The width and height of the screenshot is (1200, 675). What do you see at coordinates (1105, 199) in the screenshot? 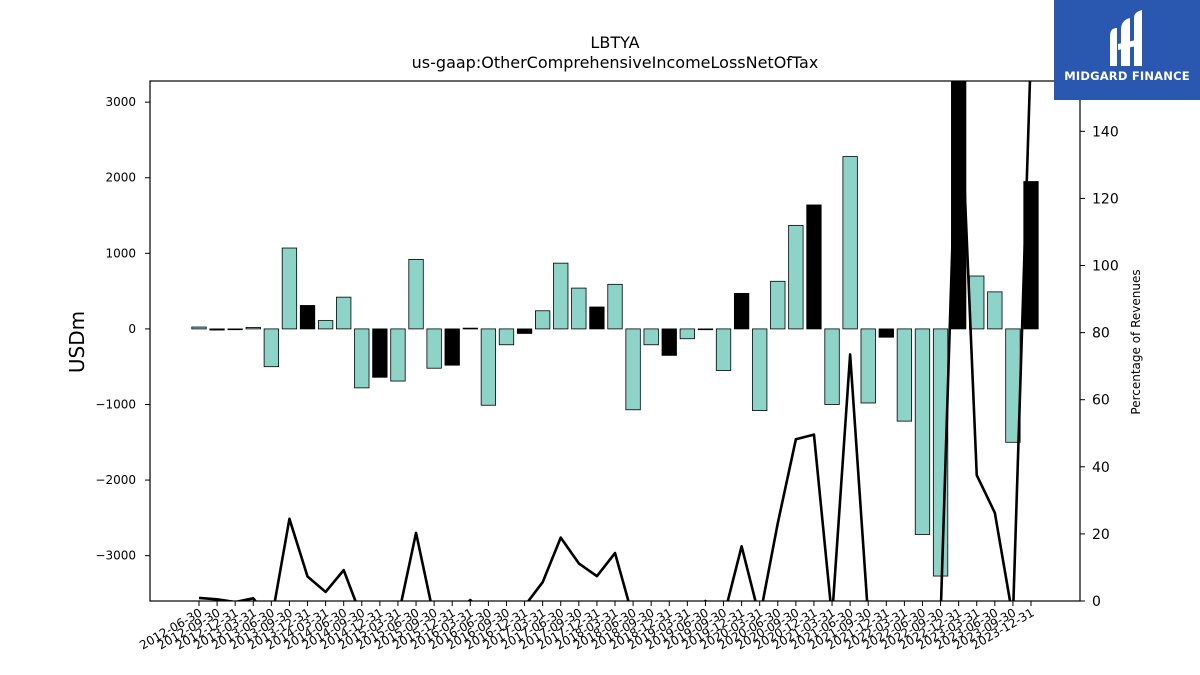
I see `y2-tick-label: 120` at bounding box center [1105, 199].